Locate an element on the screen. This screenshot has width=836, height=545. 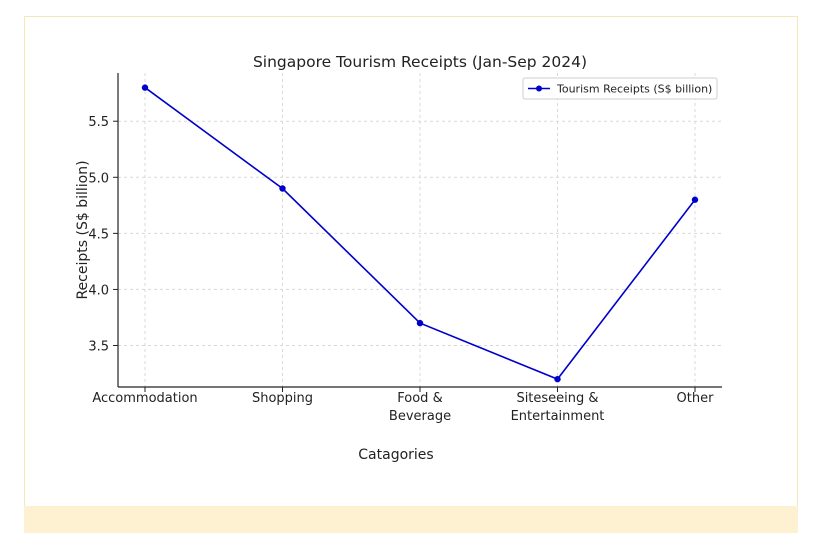
legend: Tourism Receipts (S$ billion) is located at coordinates (620, 88).